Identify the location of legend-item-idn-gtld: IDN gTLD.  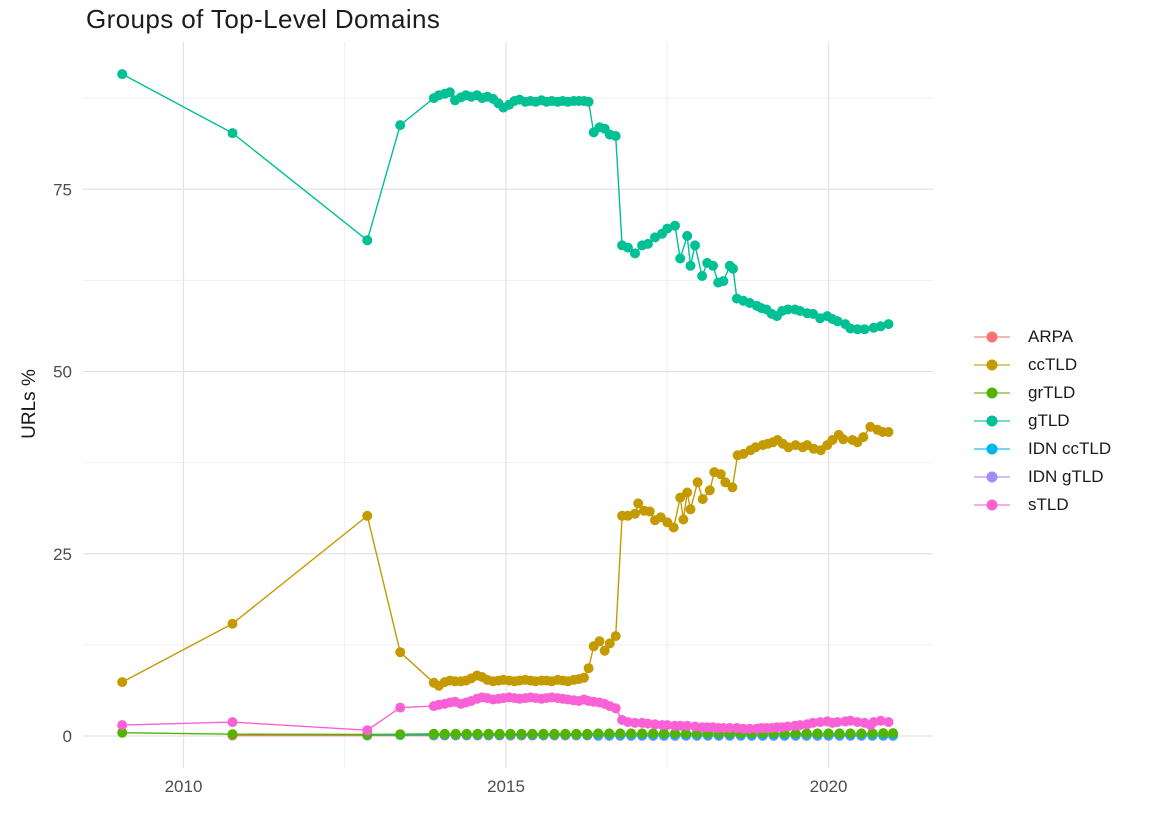
(1041, 477).